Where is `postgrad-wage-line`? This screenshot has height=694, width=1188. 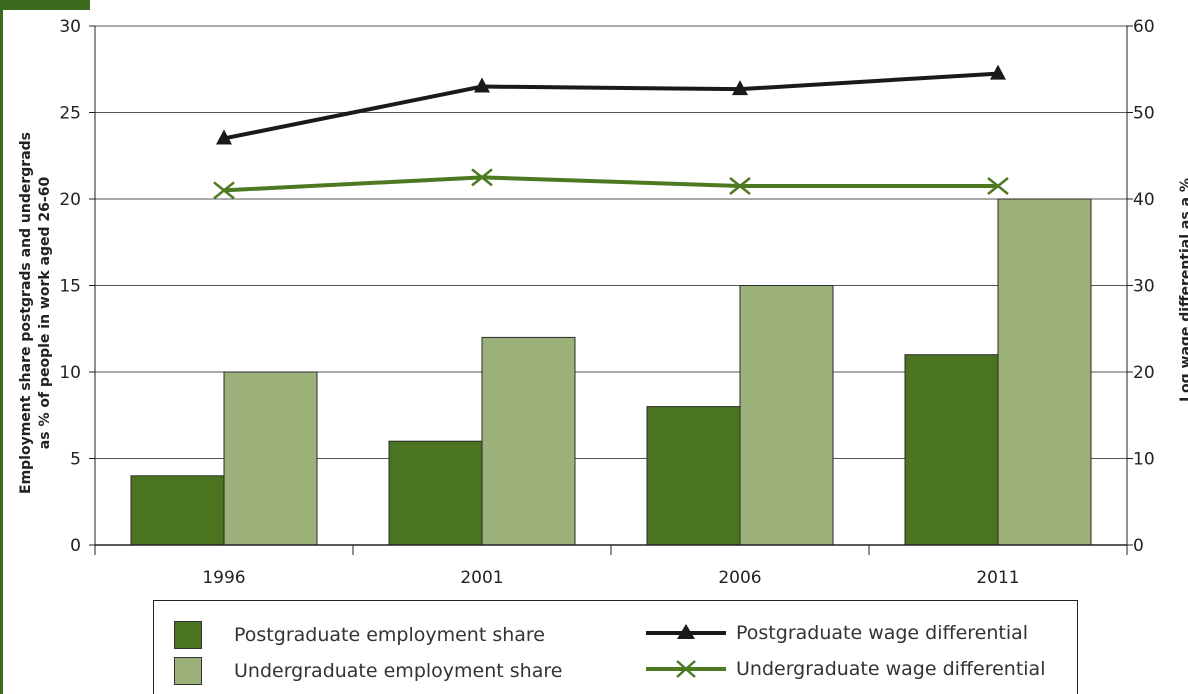
postgrad-wage-line is located at coordinates (611, 106).